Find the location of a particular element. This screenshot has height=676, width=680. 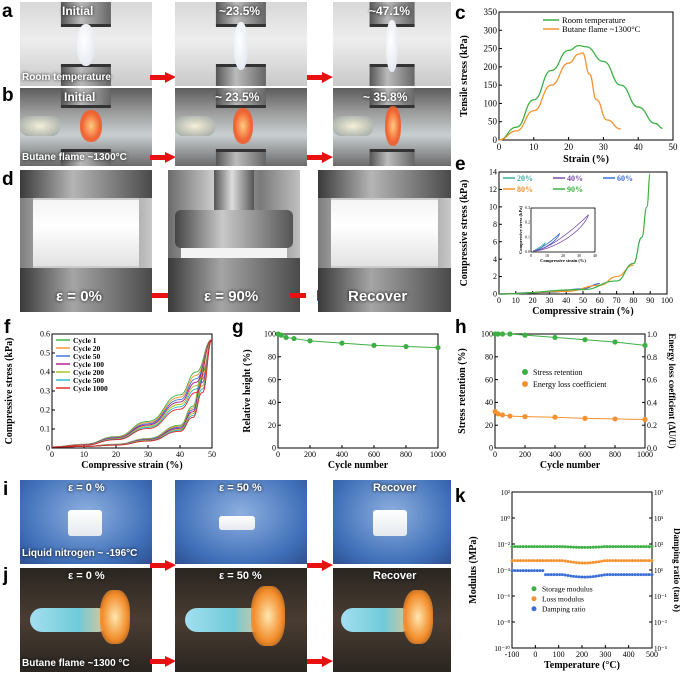

x-tick-label: 200 is located at coordinates (525, 454).